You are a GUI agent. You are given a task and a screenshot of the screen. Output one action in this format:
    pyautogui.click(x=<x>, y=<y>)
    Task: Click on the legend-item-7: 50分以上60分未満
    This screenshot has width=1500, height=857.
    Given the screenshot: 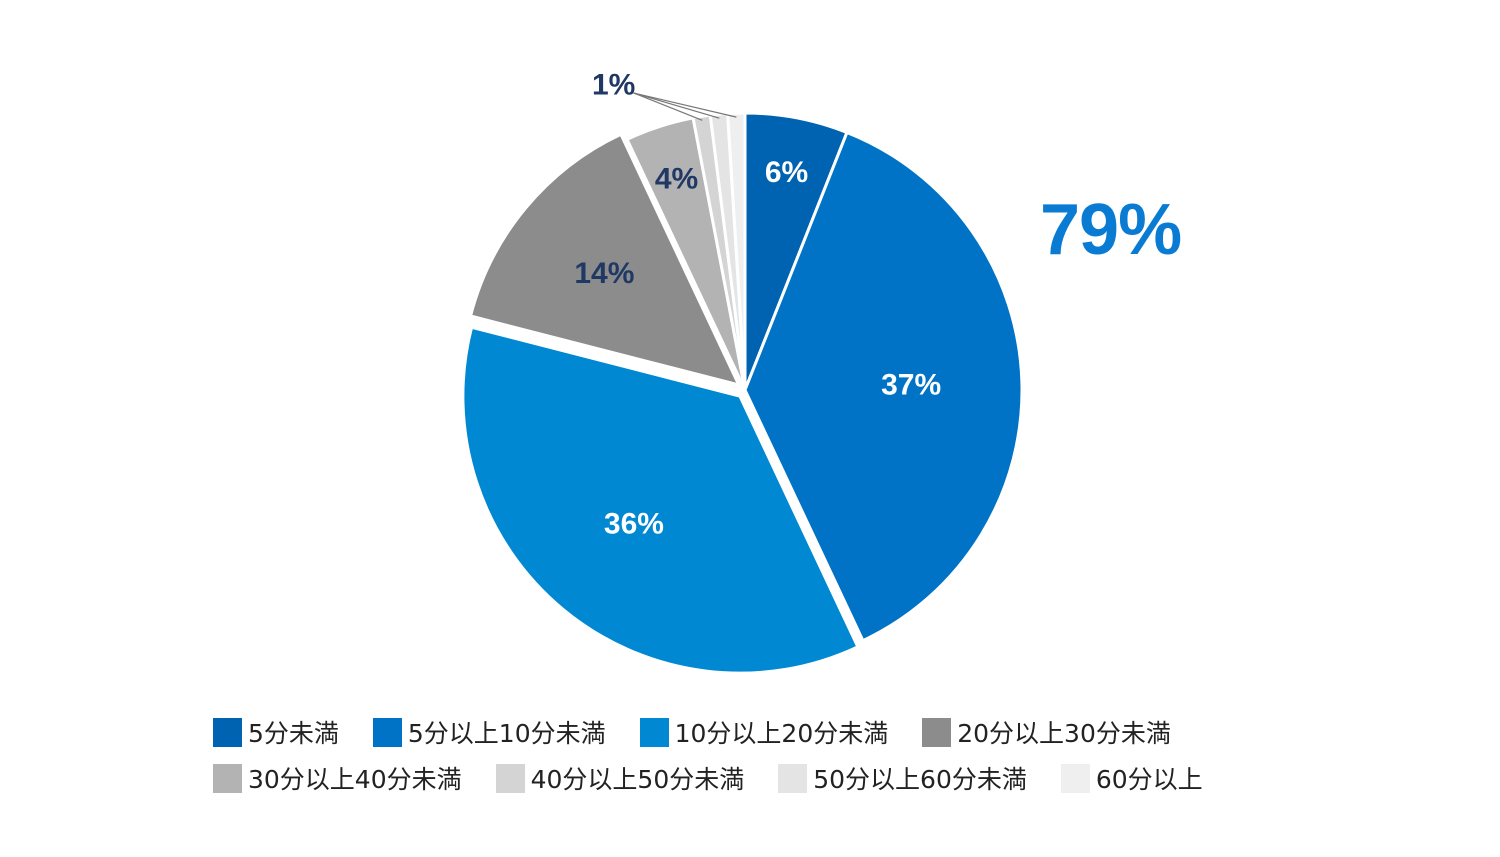 What is the action you would take?
    pyautogui.click(x=902, y=778)
    